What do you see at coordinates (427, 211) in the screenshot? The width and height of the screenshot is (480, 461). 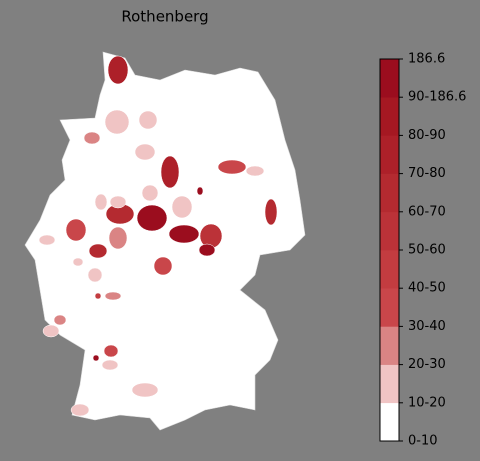 I see `colorbar-label: 60-70` at bounding box center [427, 211].